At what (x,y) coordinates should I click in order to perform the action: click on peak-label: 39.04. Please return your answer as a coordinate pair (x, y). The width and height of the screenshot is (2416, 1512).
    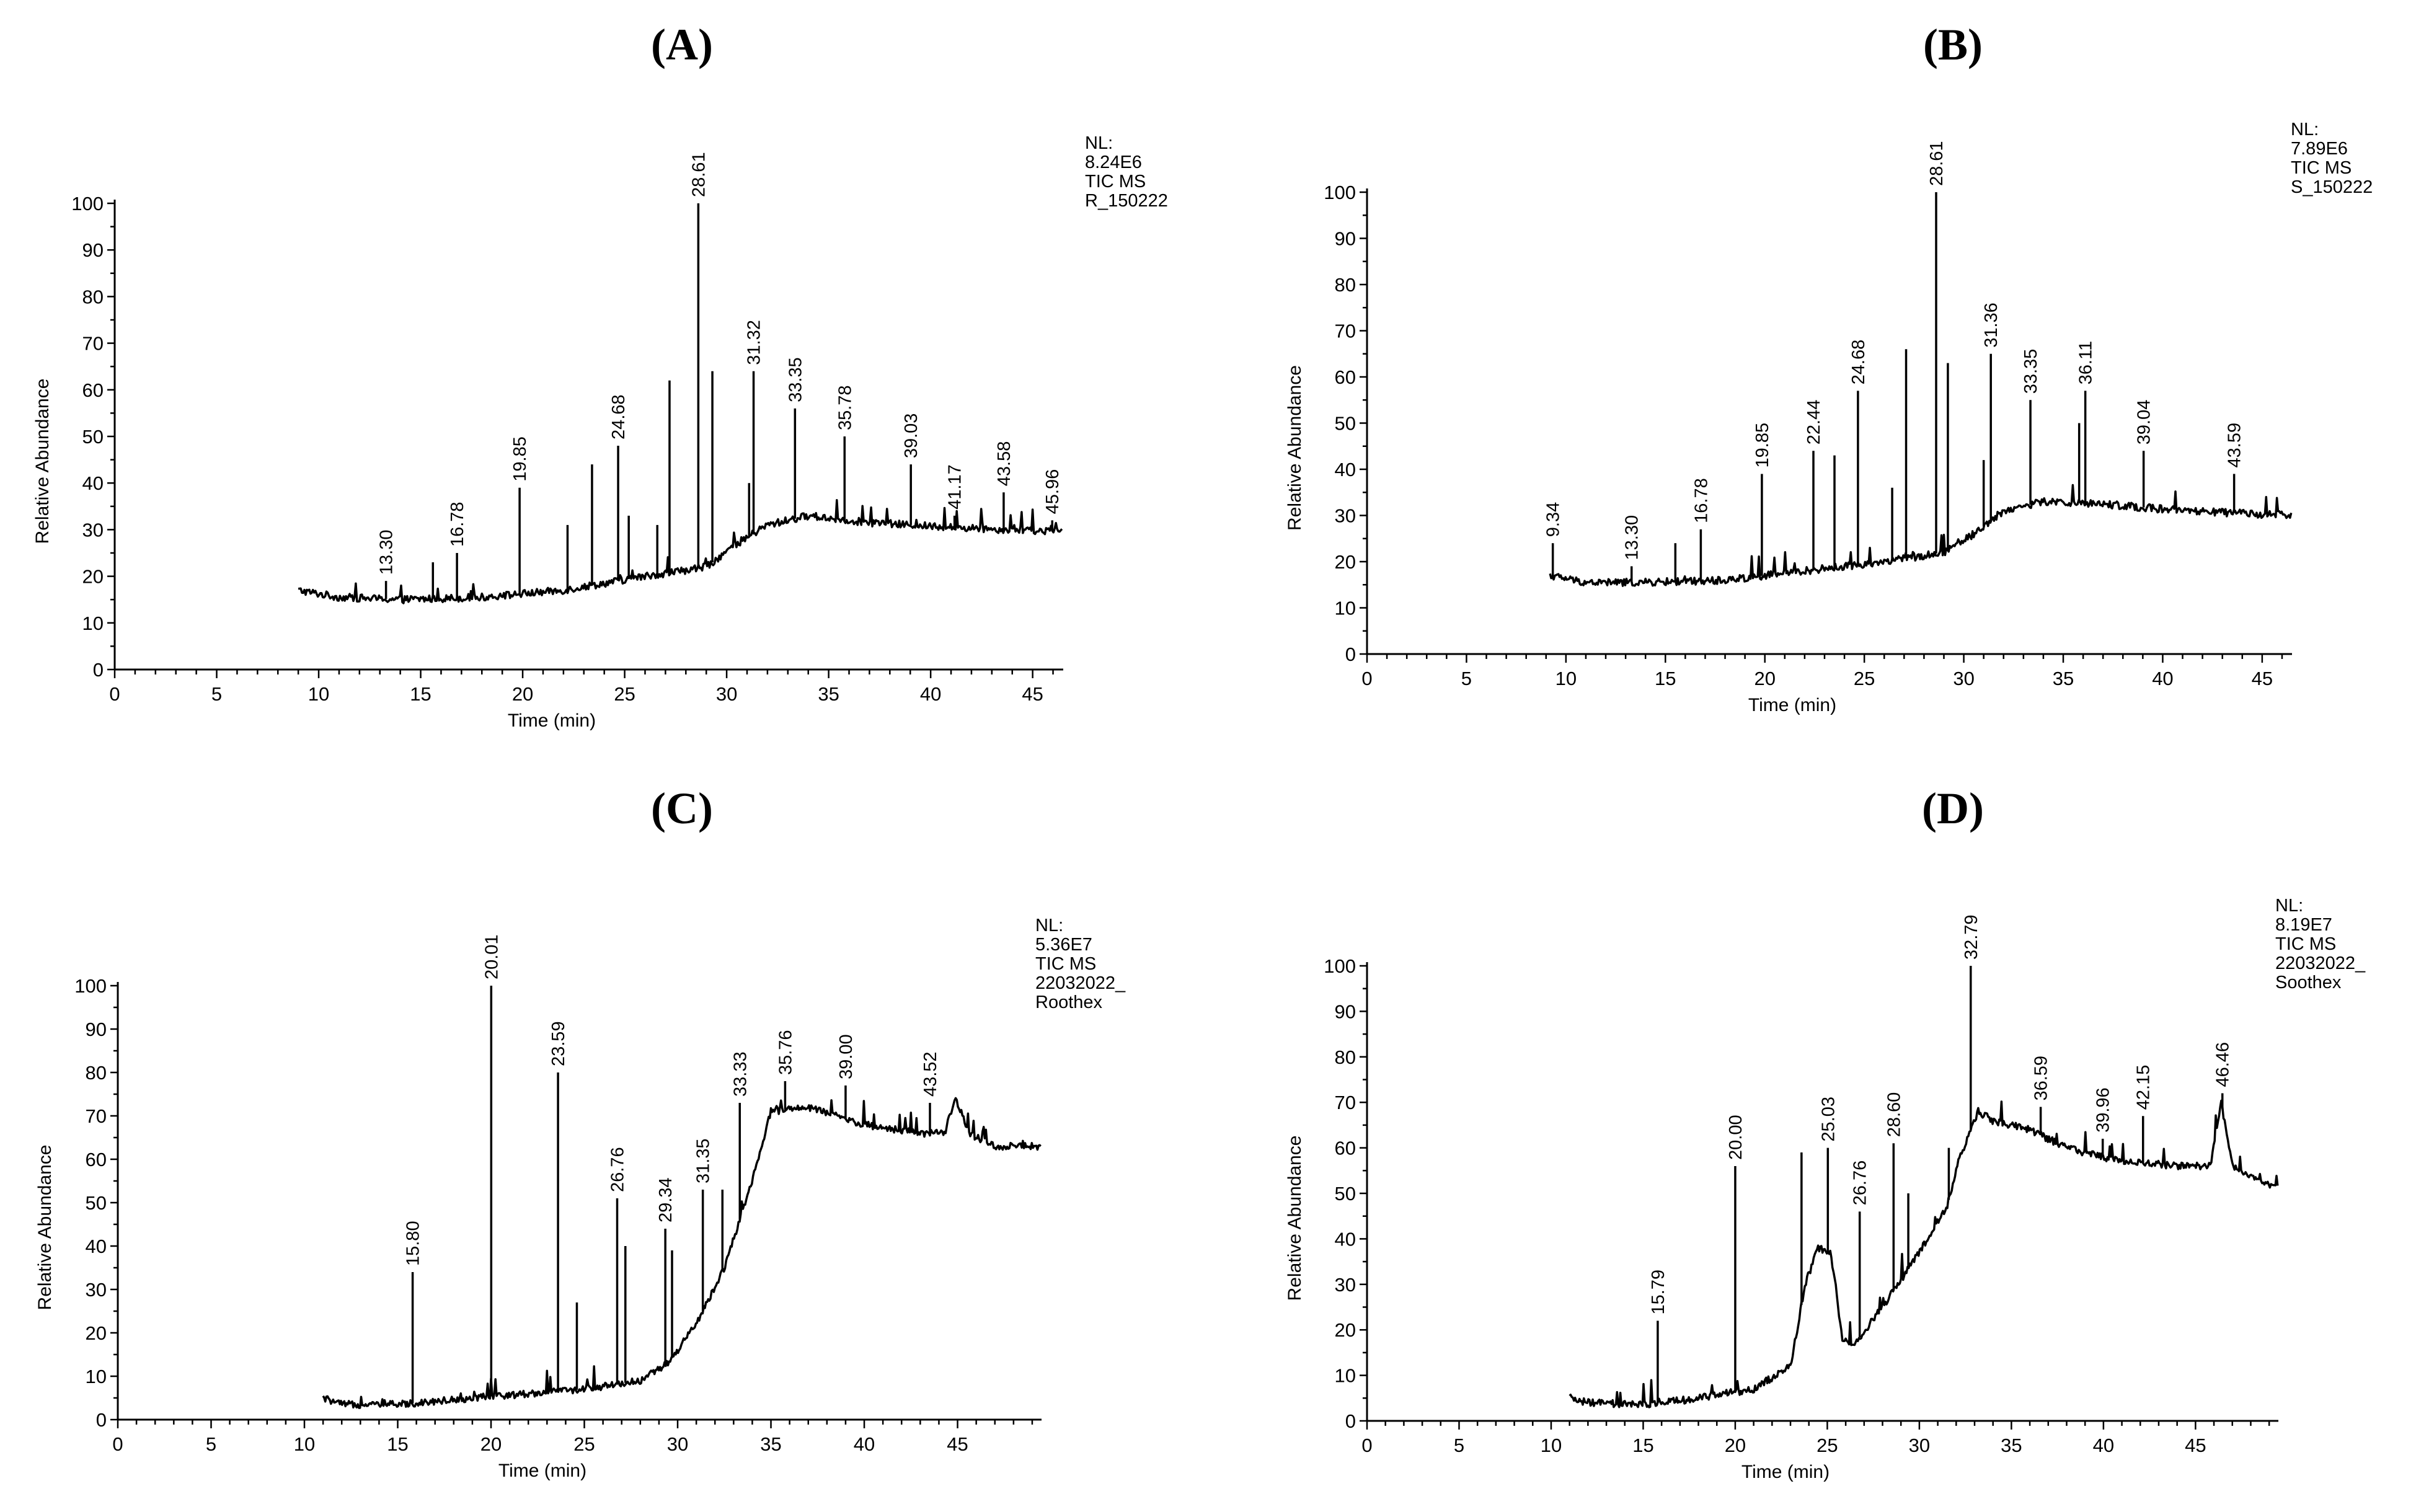
    Looking at the image, I should click on (2144, 422).